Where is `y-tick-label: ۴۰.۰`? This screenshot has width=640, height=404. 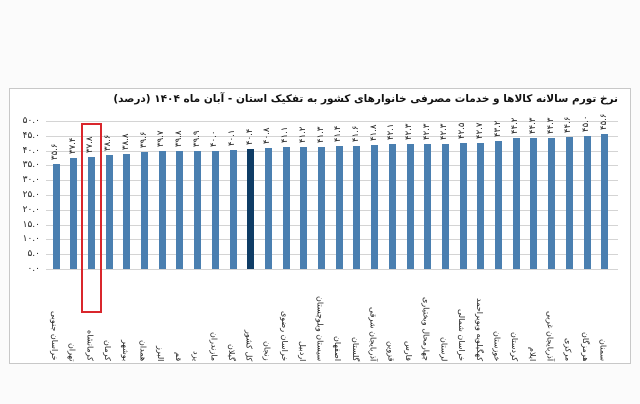 y-tick-label: ۴۰.۰ is located at coordinates (31, 150).